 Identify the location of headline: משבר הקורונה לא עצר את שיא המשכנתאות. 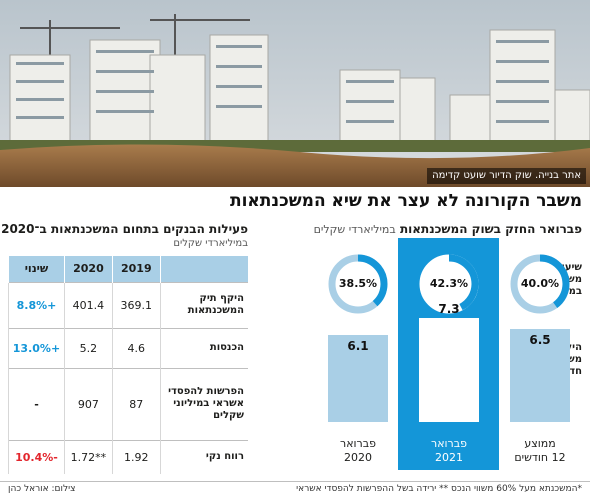
(405, 201).